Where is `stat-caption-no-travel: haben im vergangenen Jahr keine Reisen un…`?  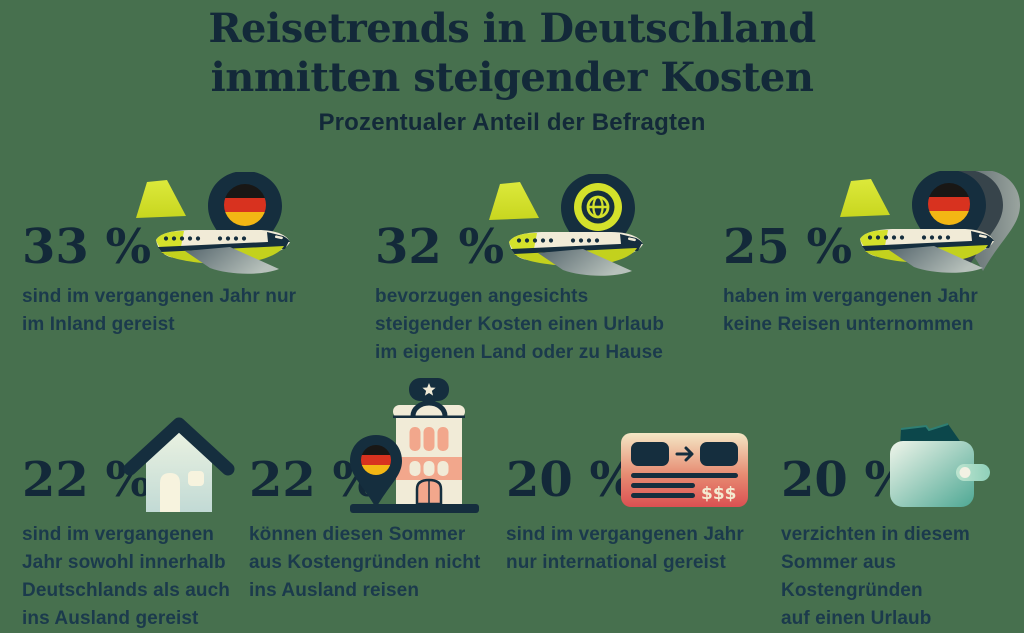 stat-caption-no-travel: haben im vergangenen Jahr keine Reisen un… is located at coordinates (850, 310).